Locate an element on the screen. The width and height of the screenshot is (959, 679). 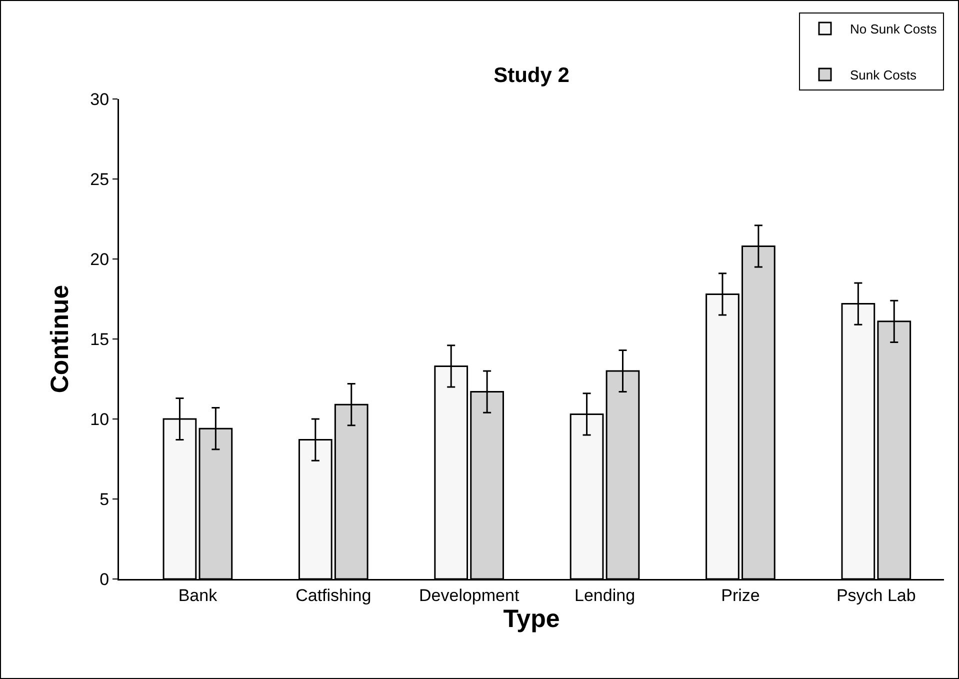
x-tick-label: Psych Lab is located at coordinates (876, 595).